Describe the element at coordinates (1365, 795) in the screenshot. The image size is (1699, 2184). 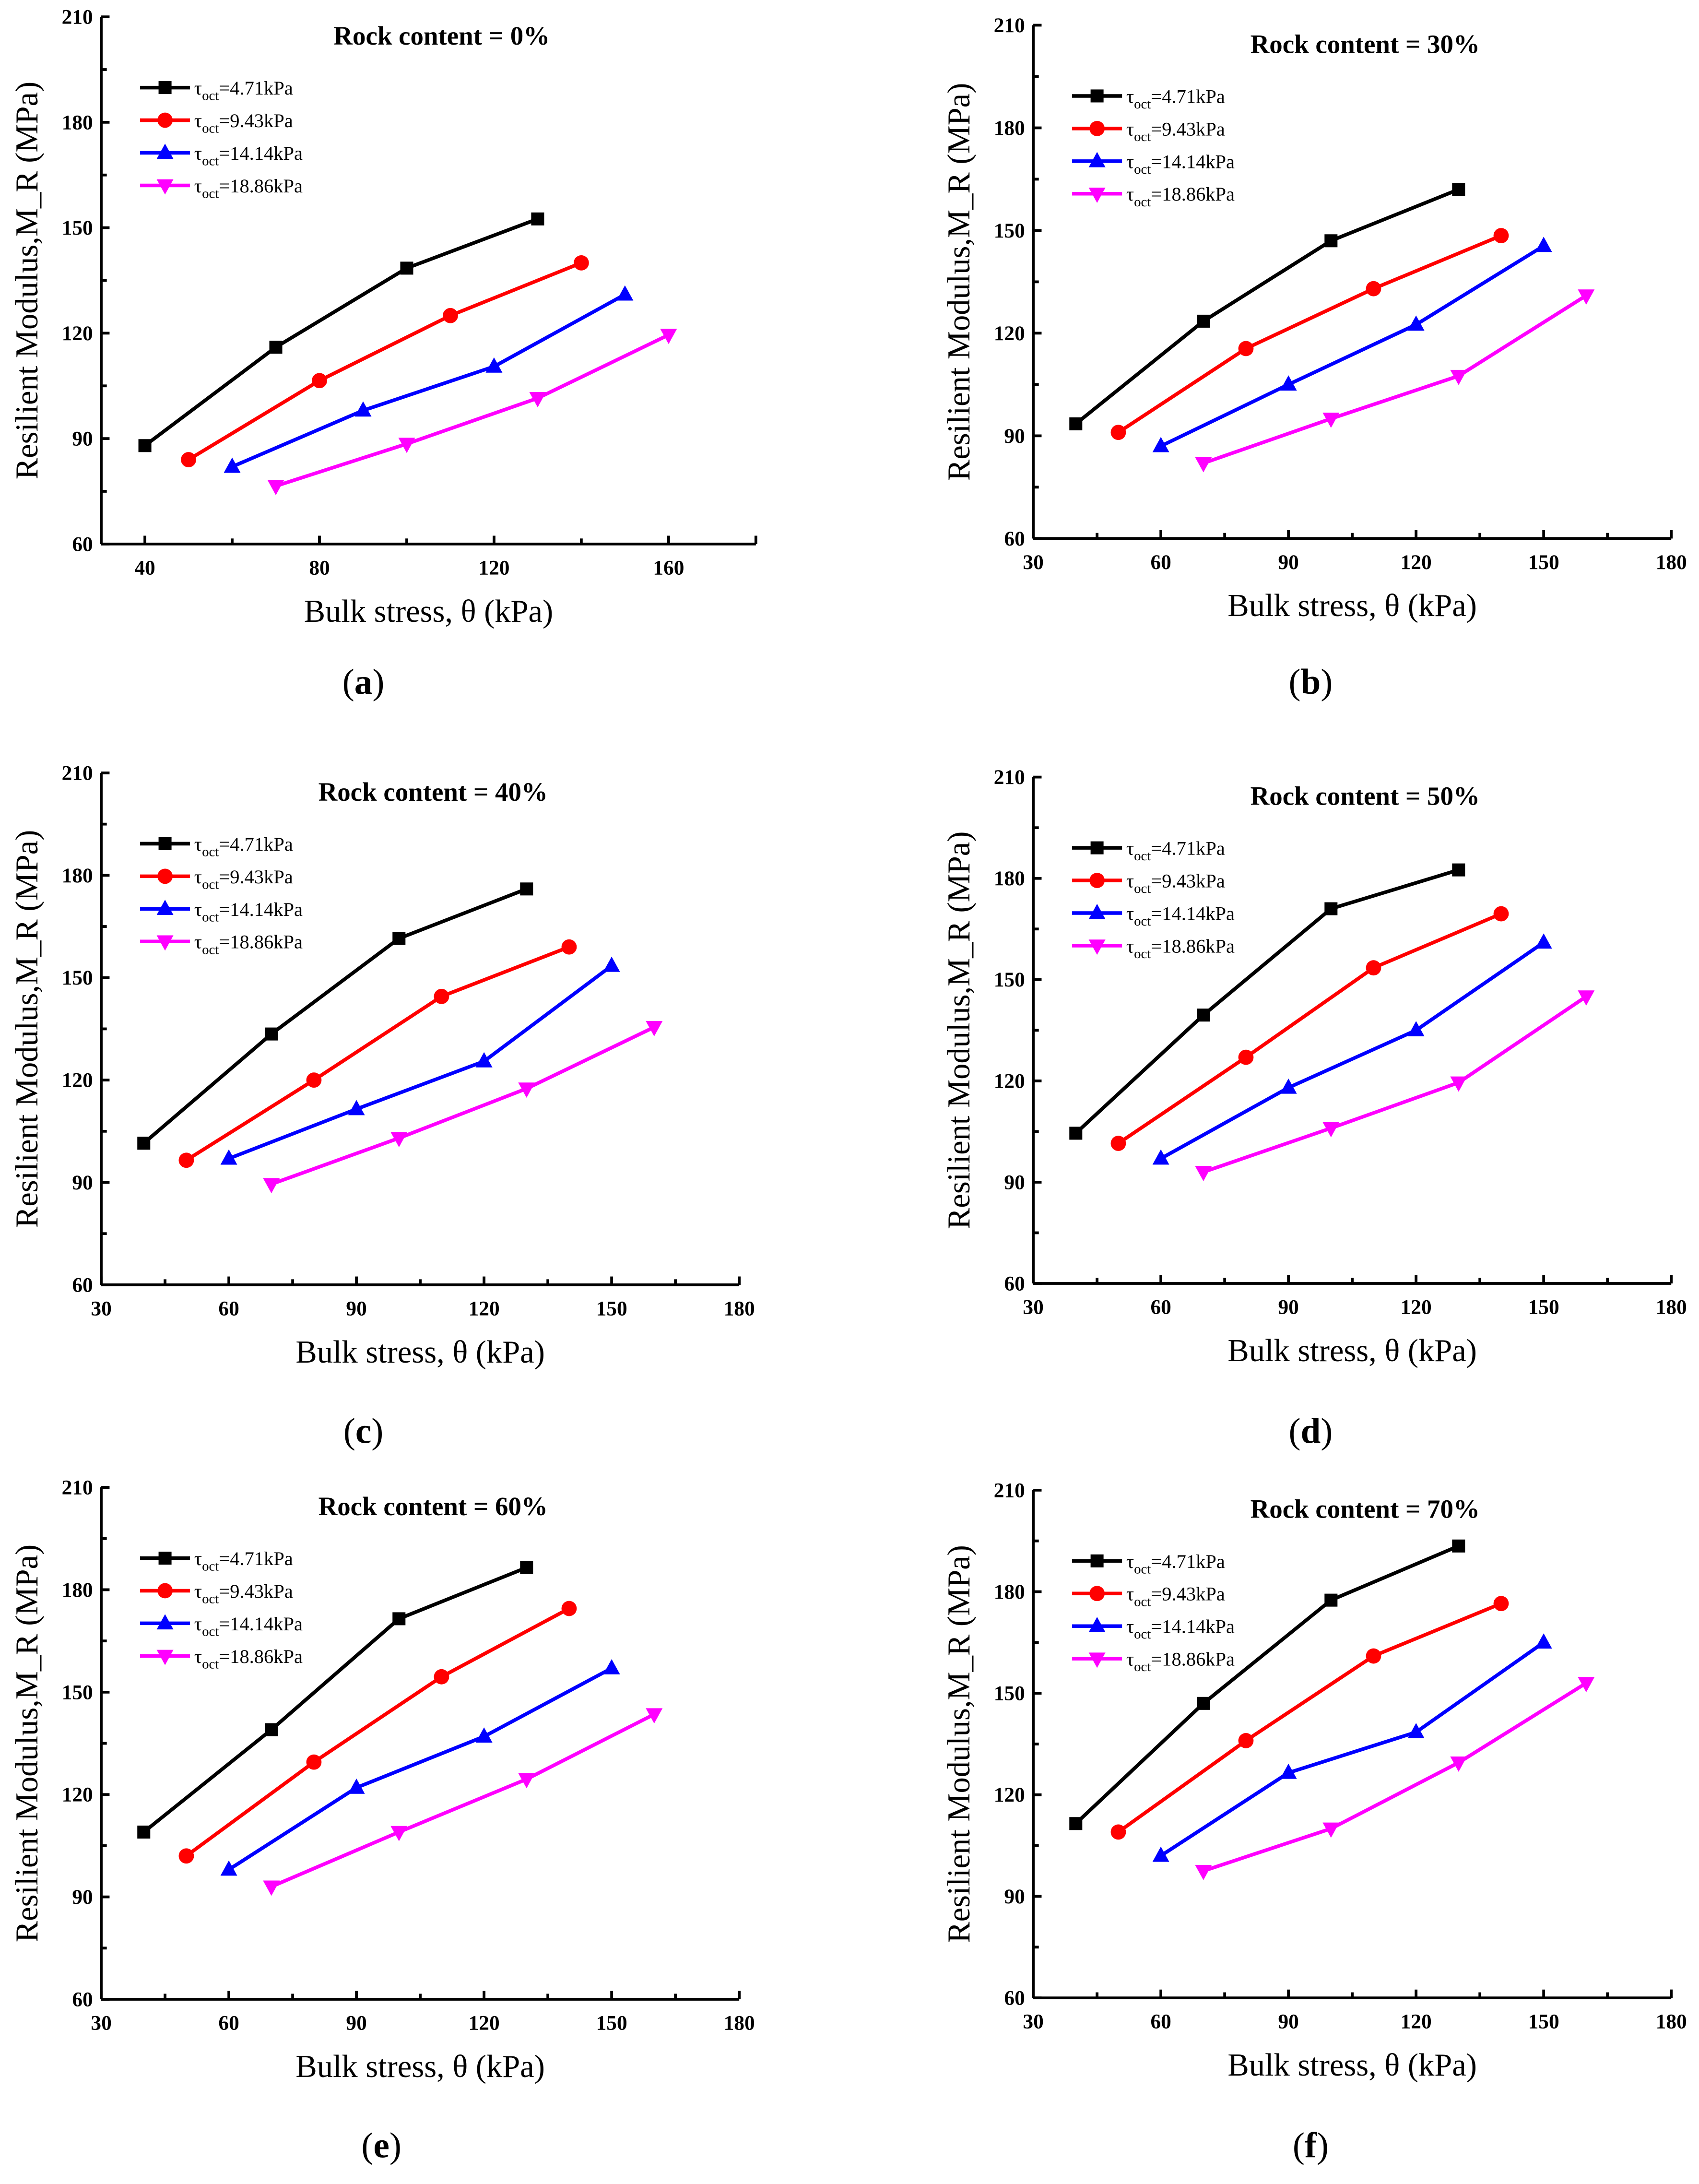
I see `chart-title: Rock content = 50%` at that location.